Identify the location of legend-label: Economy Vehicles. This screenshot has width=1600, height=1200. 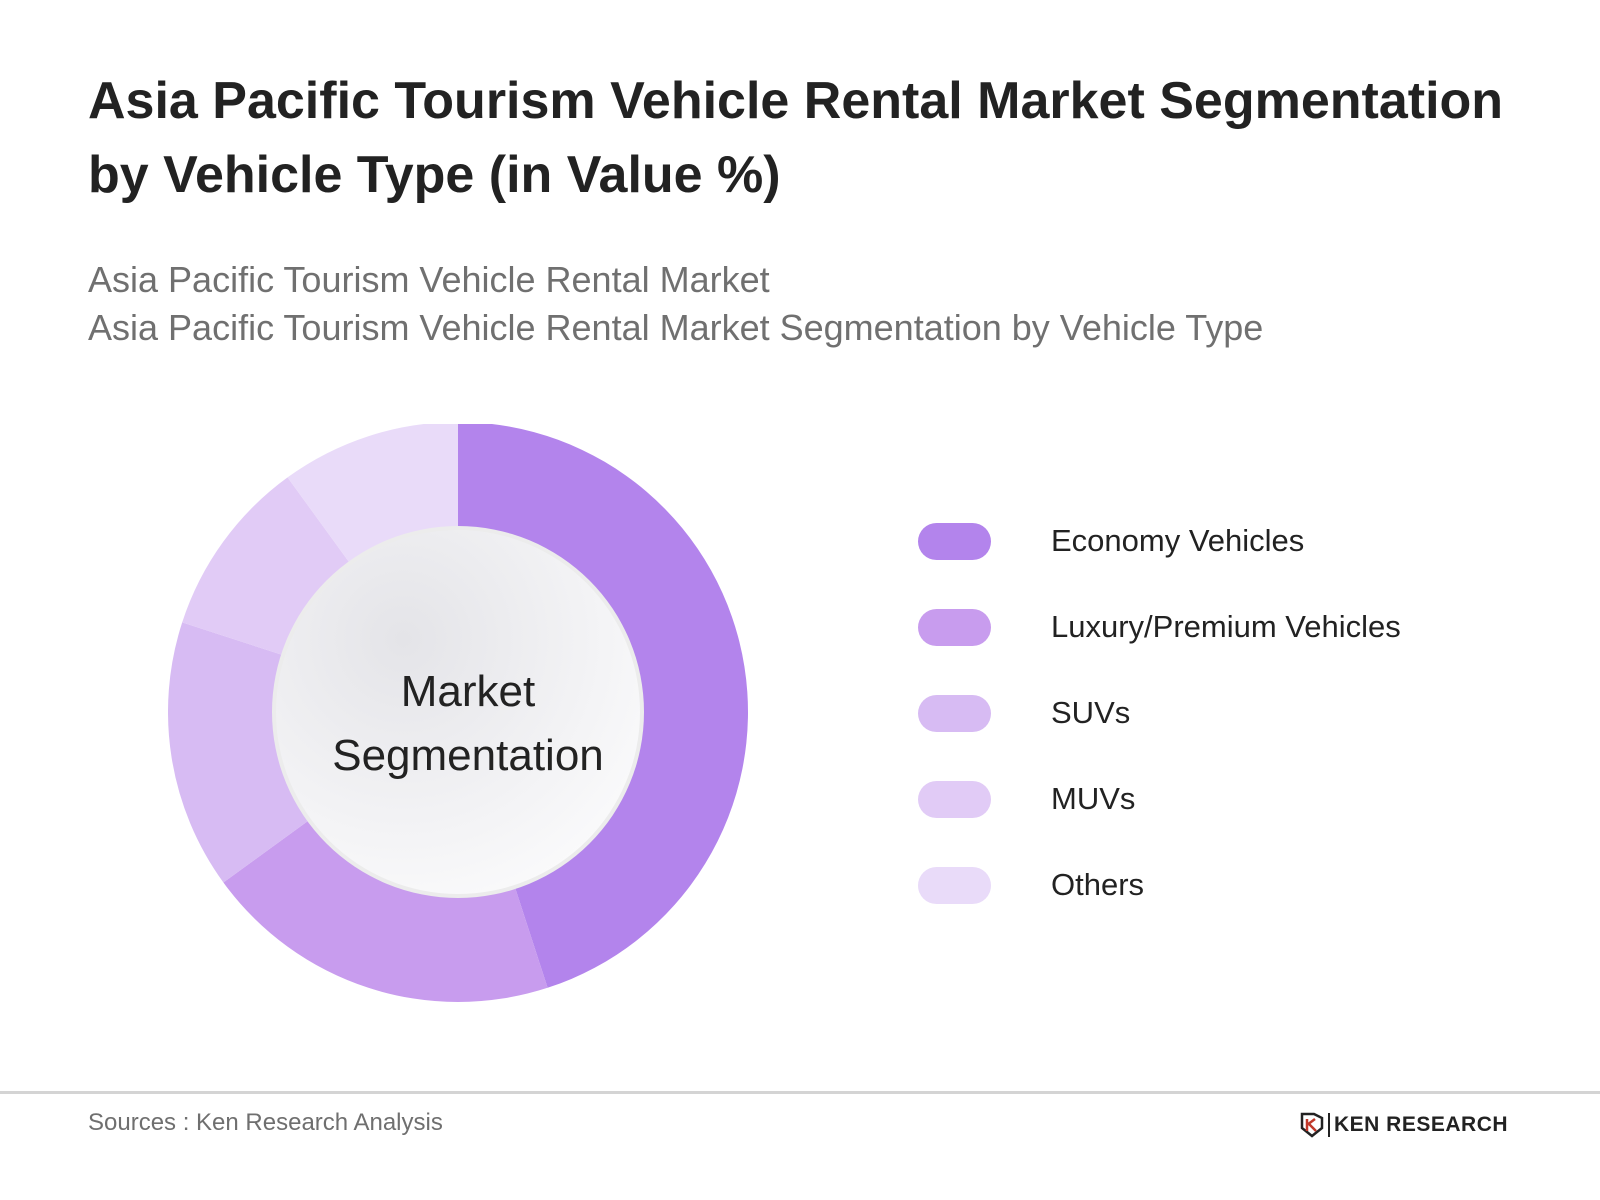
(1178, 540).